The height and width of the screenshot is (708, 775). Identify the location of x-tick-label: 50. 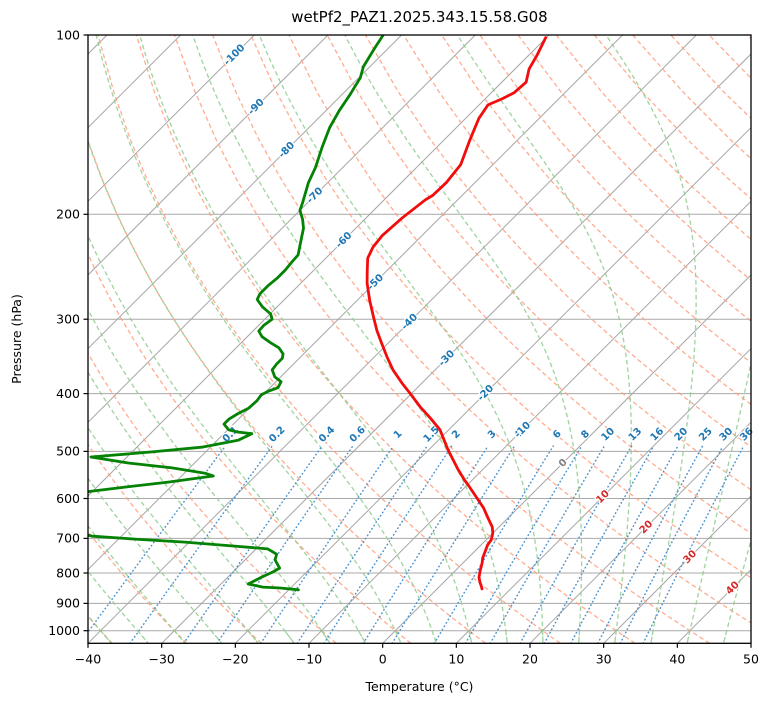
(751, 658).